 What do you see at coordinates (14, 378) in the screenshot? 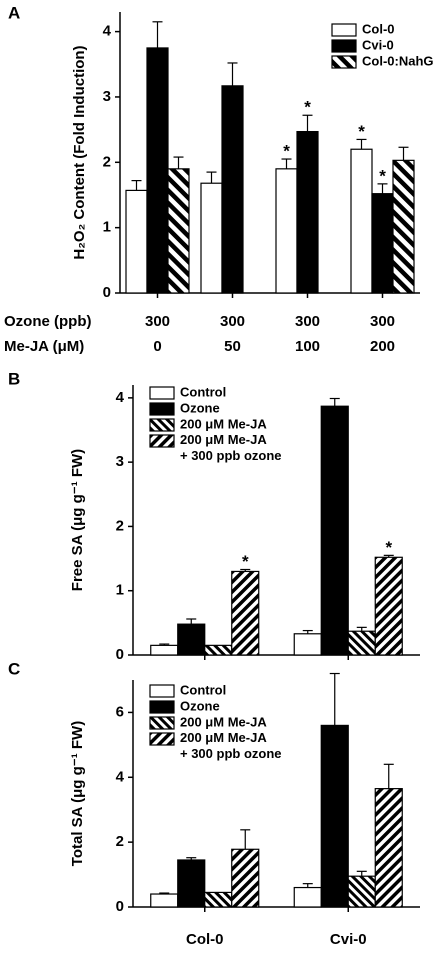
I see `panel-letter: B` at bounding box center [14, 378].